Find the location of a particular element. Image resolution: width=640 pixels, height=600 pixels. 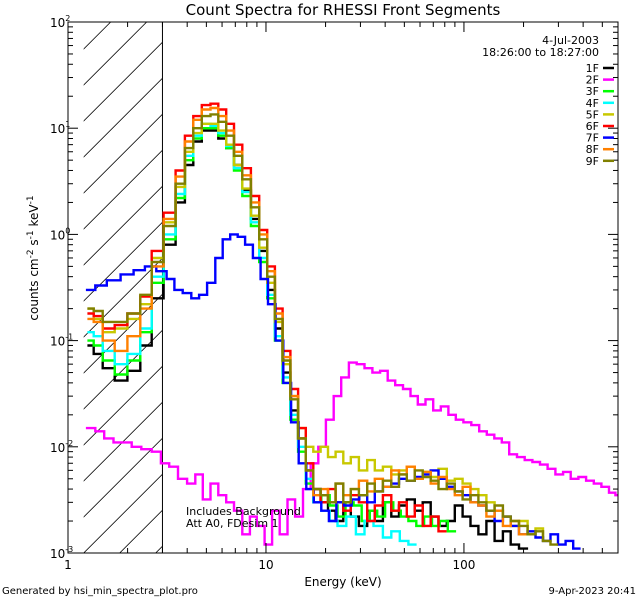

y-tick-label: 10⁰ is located at coordinates (60, 234).